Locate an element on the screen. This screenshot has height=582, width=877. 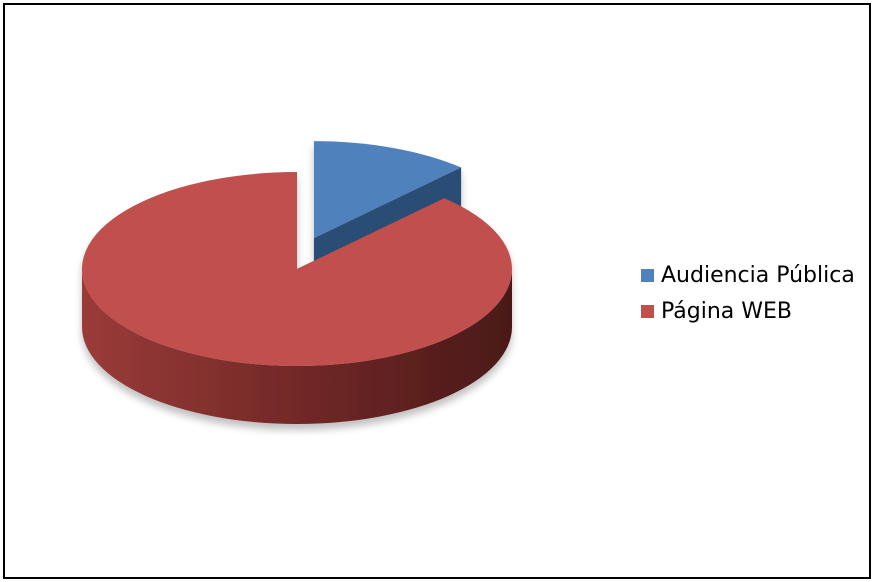
legend-swatch-audiencia is located at coordinates (647, 275).